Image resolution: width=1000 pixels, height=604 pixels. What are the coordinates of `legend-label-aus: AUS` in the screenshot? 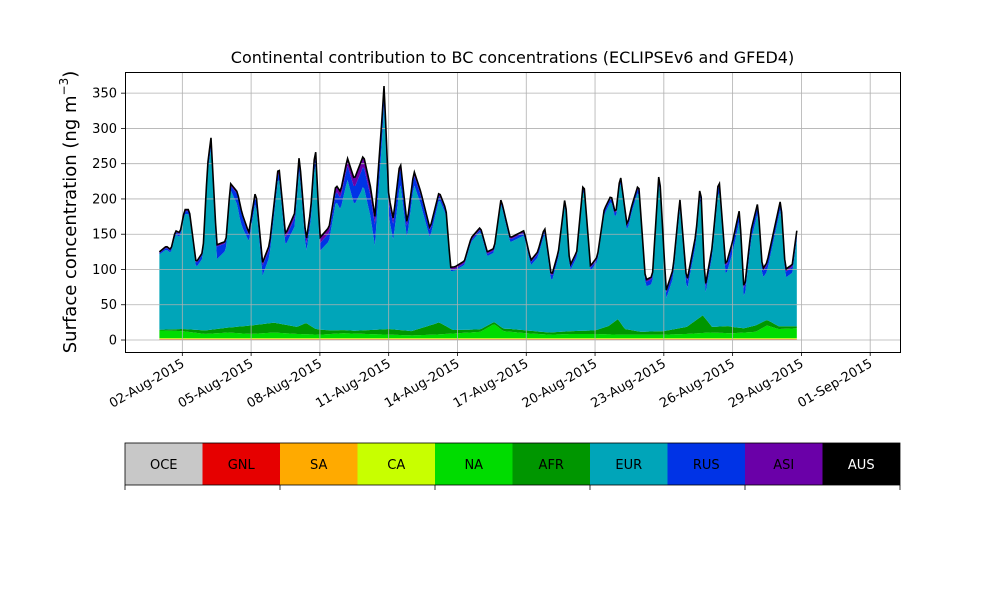 It's located at (861, 465).